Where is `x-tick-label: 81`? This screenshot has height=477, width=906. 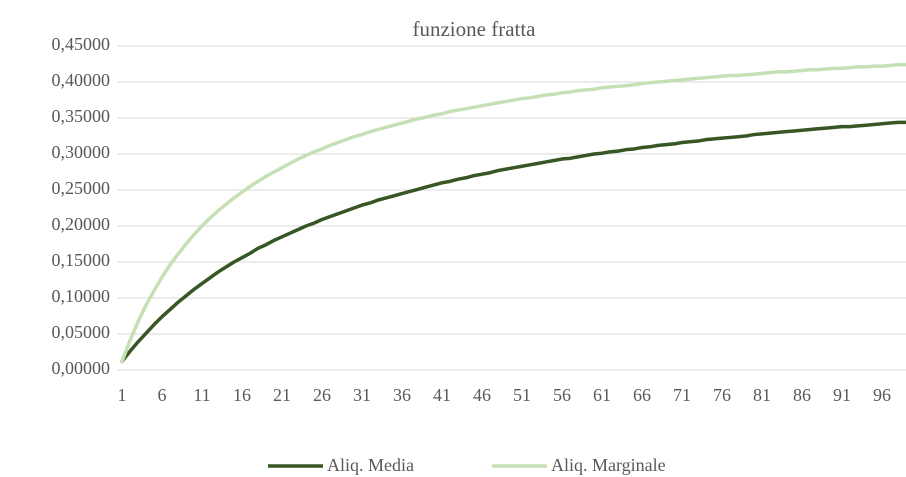 x-tick-label: 81 is located at coordinates (762, 395).